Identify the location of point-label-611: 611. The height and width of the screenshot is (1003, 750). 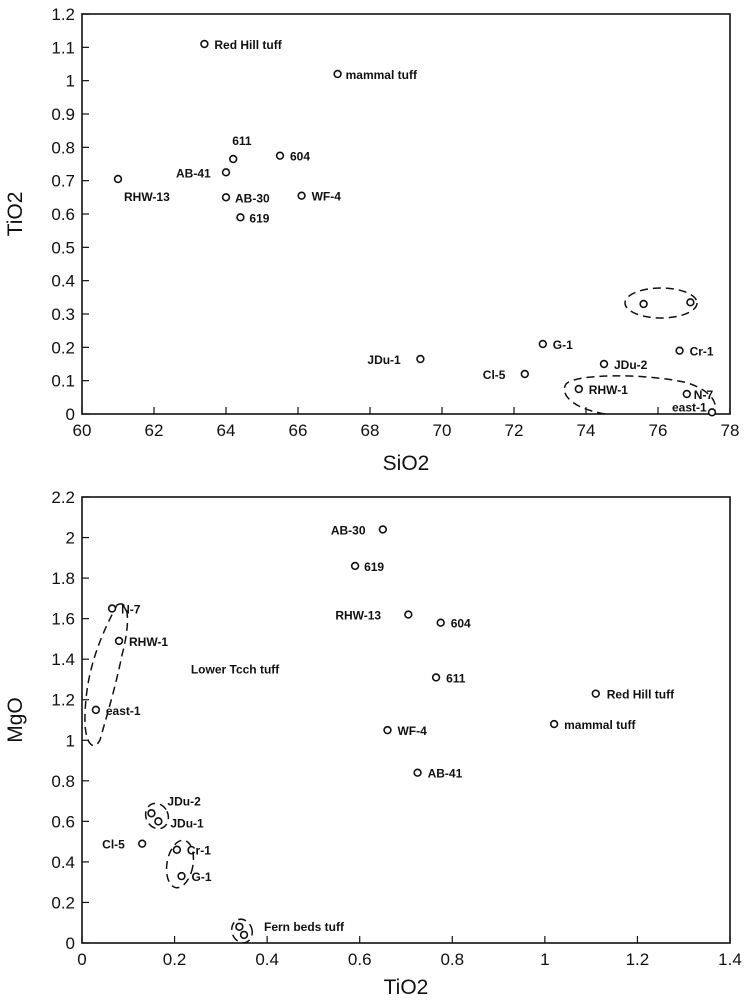
(242, 141).